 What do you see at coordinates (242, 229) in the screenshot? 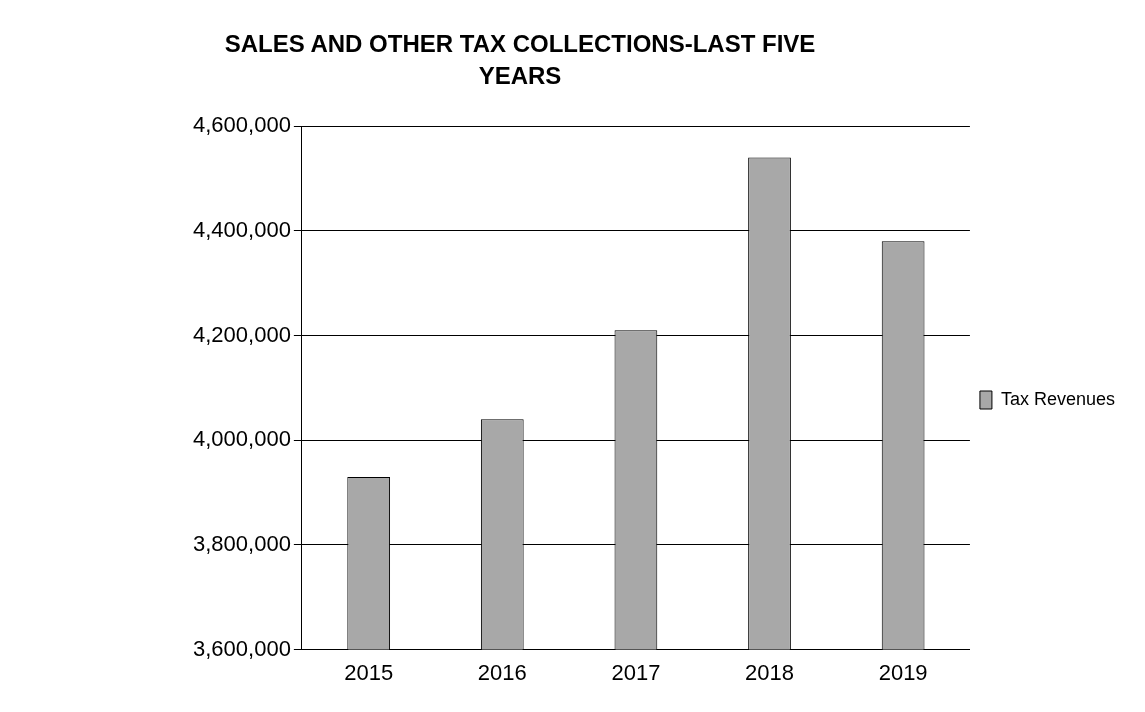
I see `y-tick-label: 4,400,000` at bounding box center [242, 229].